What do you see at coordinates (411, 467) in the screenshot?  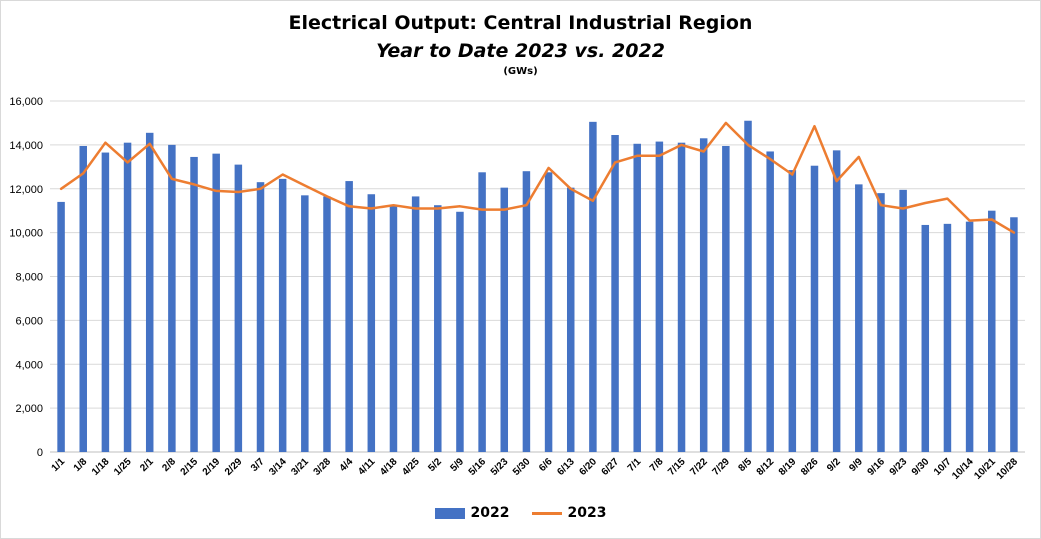 I see `x-tick-label: 4/25` at bounding box center [411, 467].